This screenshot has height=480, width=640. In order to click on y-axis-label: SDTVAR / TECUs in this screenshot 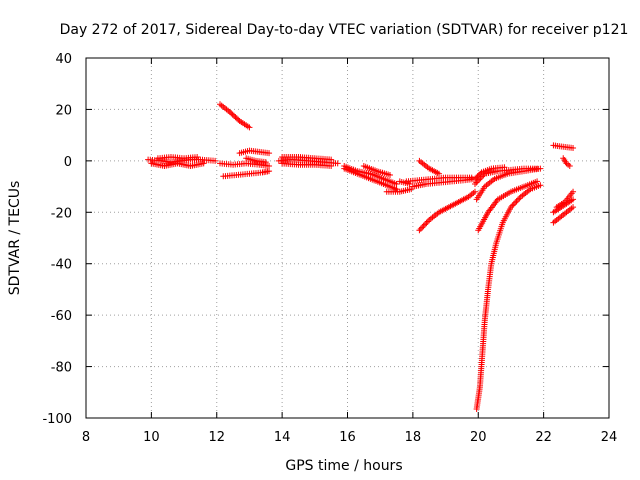, I will do `click(15, 238)`.